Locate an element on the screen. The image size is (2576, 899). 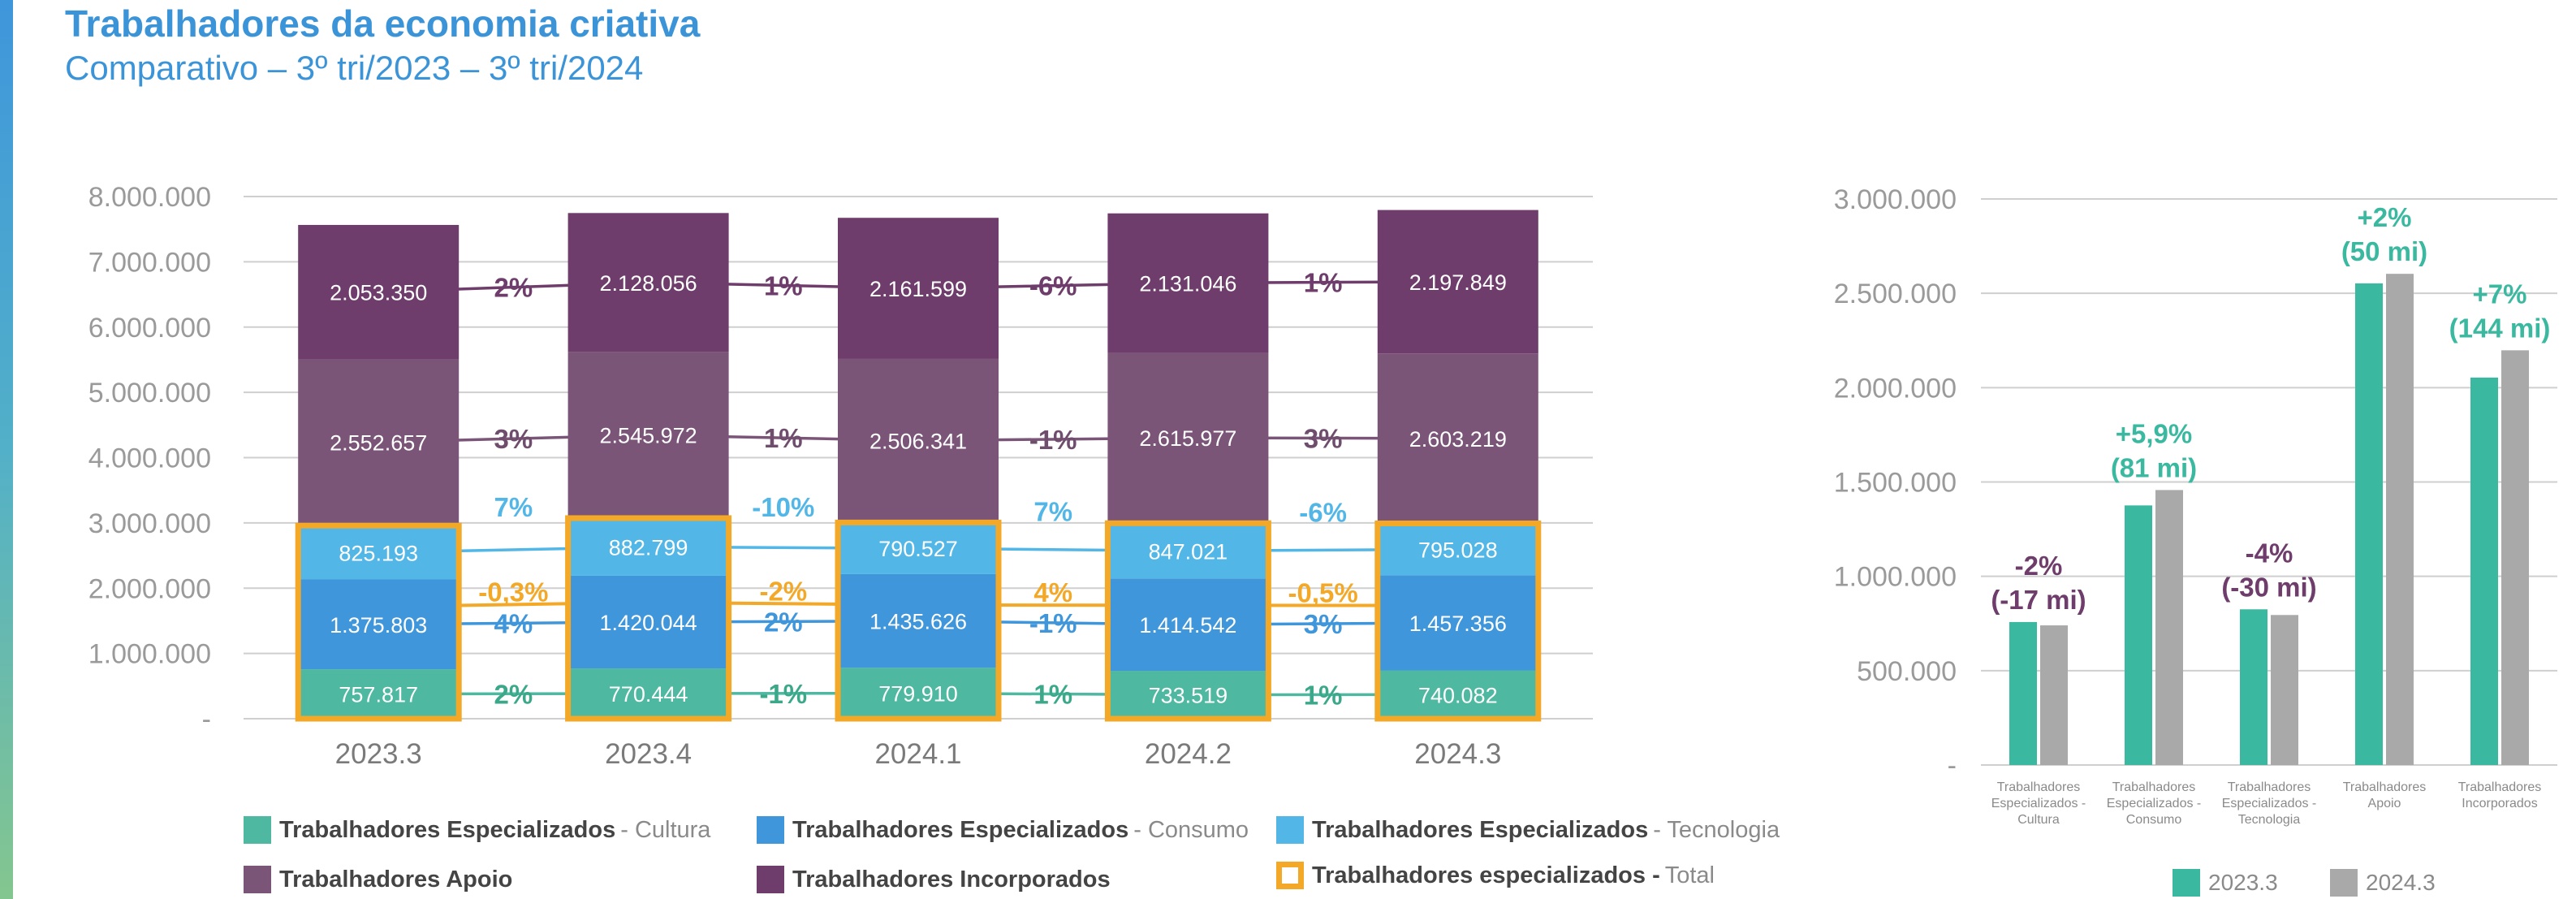
legend-label-bold: Trabalhadores especializados - is located at coordinates (1486, 875).